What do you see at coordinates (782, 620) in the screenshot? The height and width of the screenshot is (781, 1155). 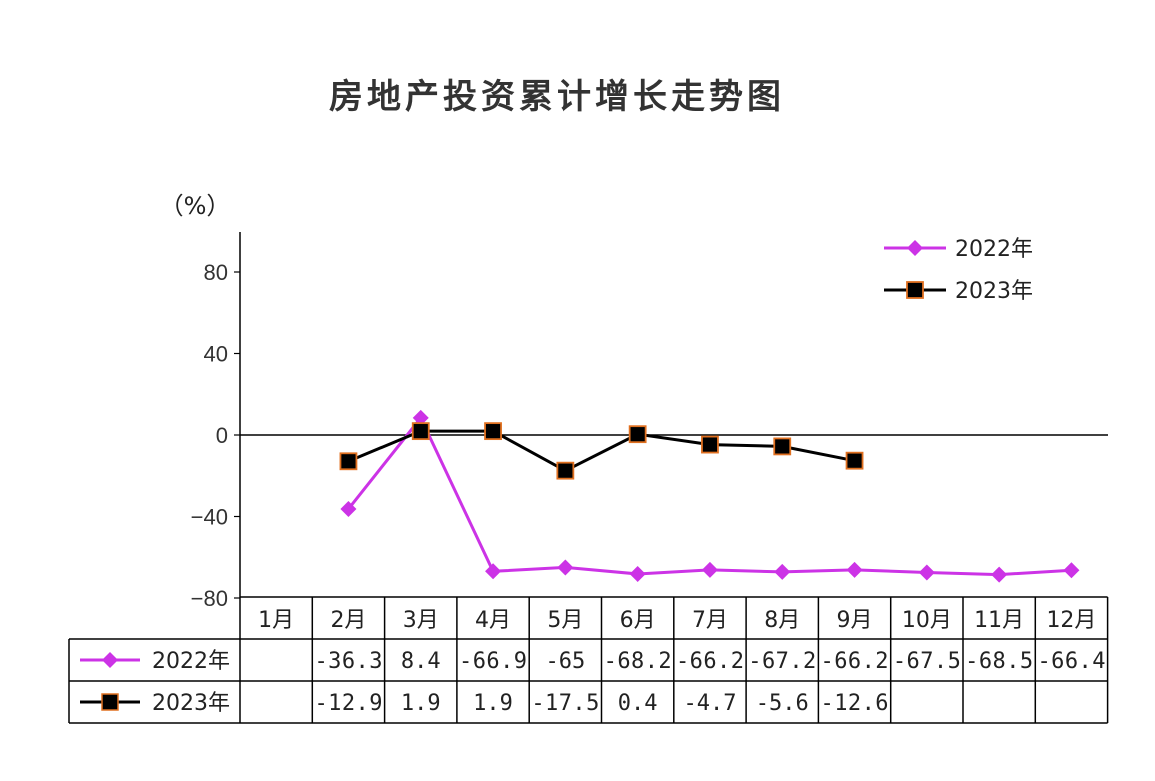 I see `category-label: 8月` at bounding box center [782, 620].